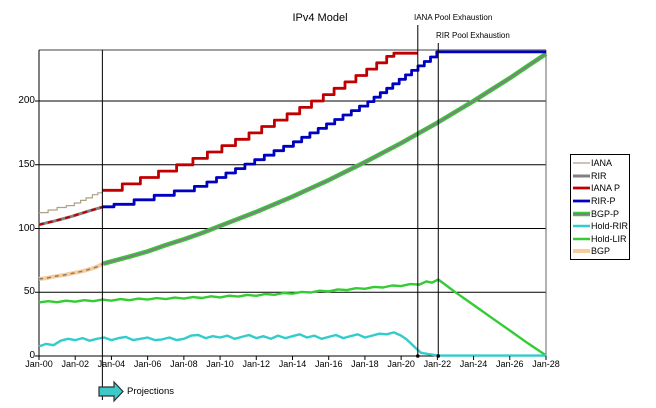 The width and height of the screenshot is (656, 408). Describe the element at coordinates (256, 364) in the screenshot. I see `x-tick-label: Jan-12` at that location.